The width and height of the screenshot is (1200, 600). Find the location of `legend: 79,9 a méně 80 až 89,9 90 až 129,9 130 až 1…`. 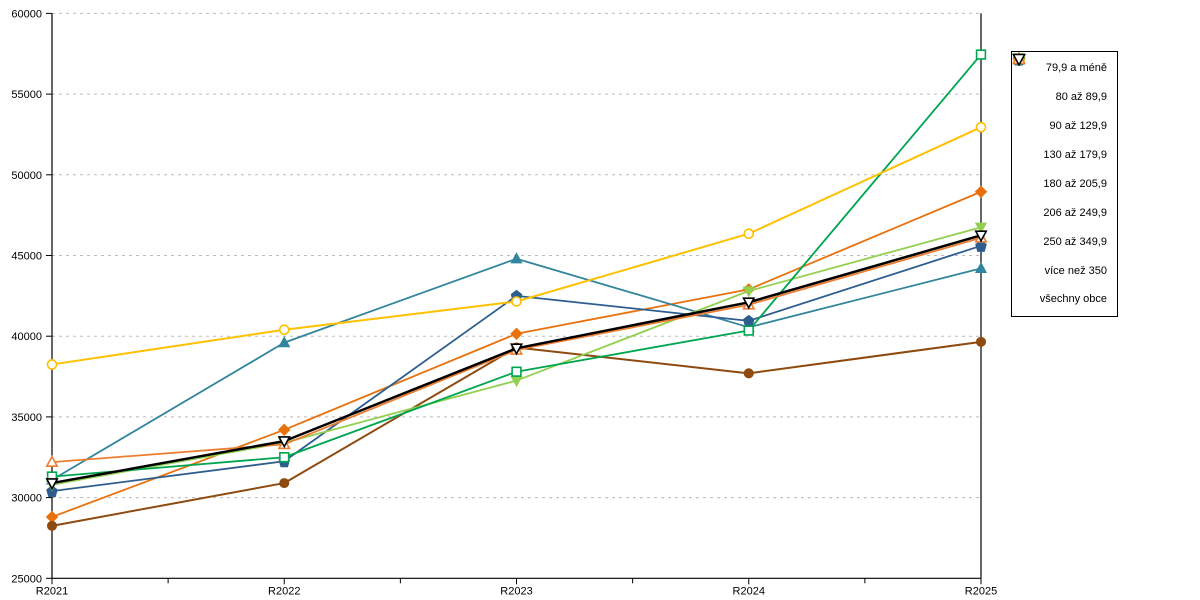

legend: 79,9 a méně 80 až 89,9 90 až 129,9 130 až 1… is located at coordinates (1064, 184).